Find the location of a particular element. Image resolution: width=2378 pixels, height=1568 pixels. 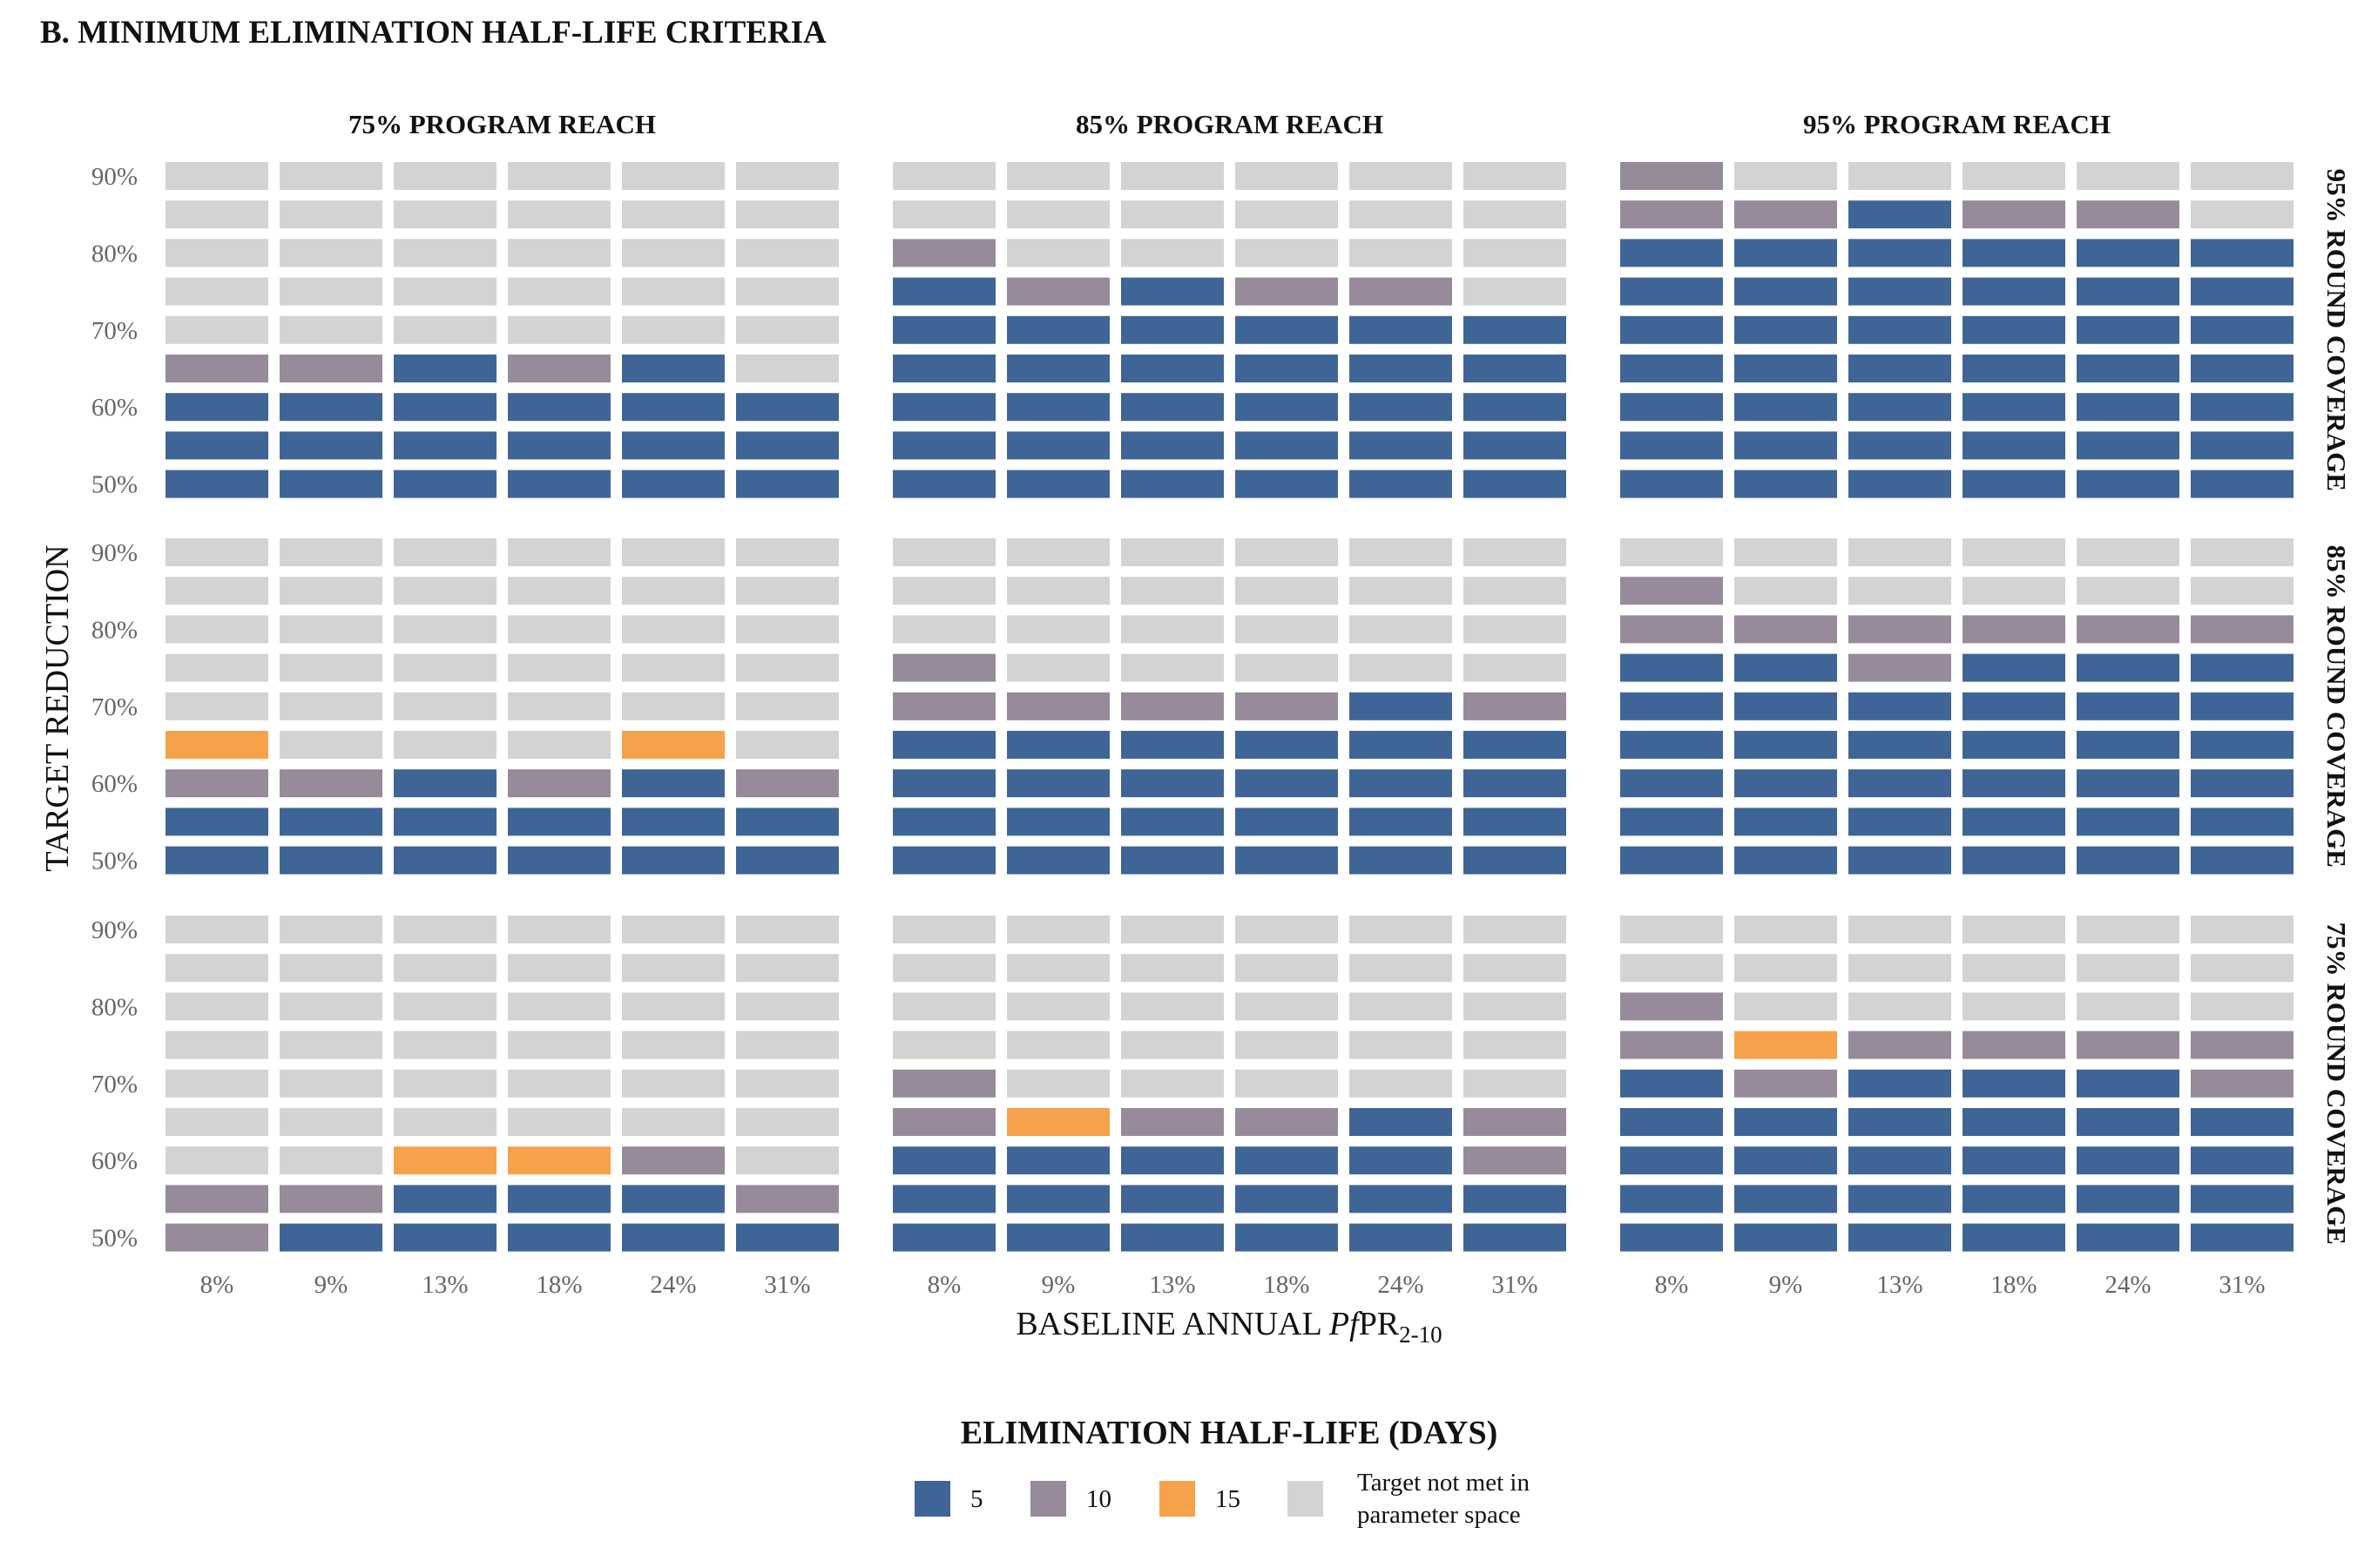

heatmap-cell-y80pct-x31pct is located at coordinates (787, 629).